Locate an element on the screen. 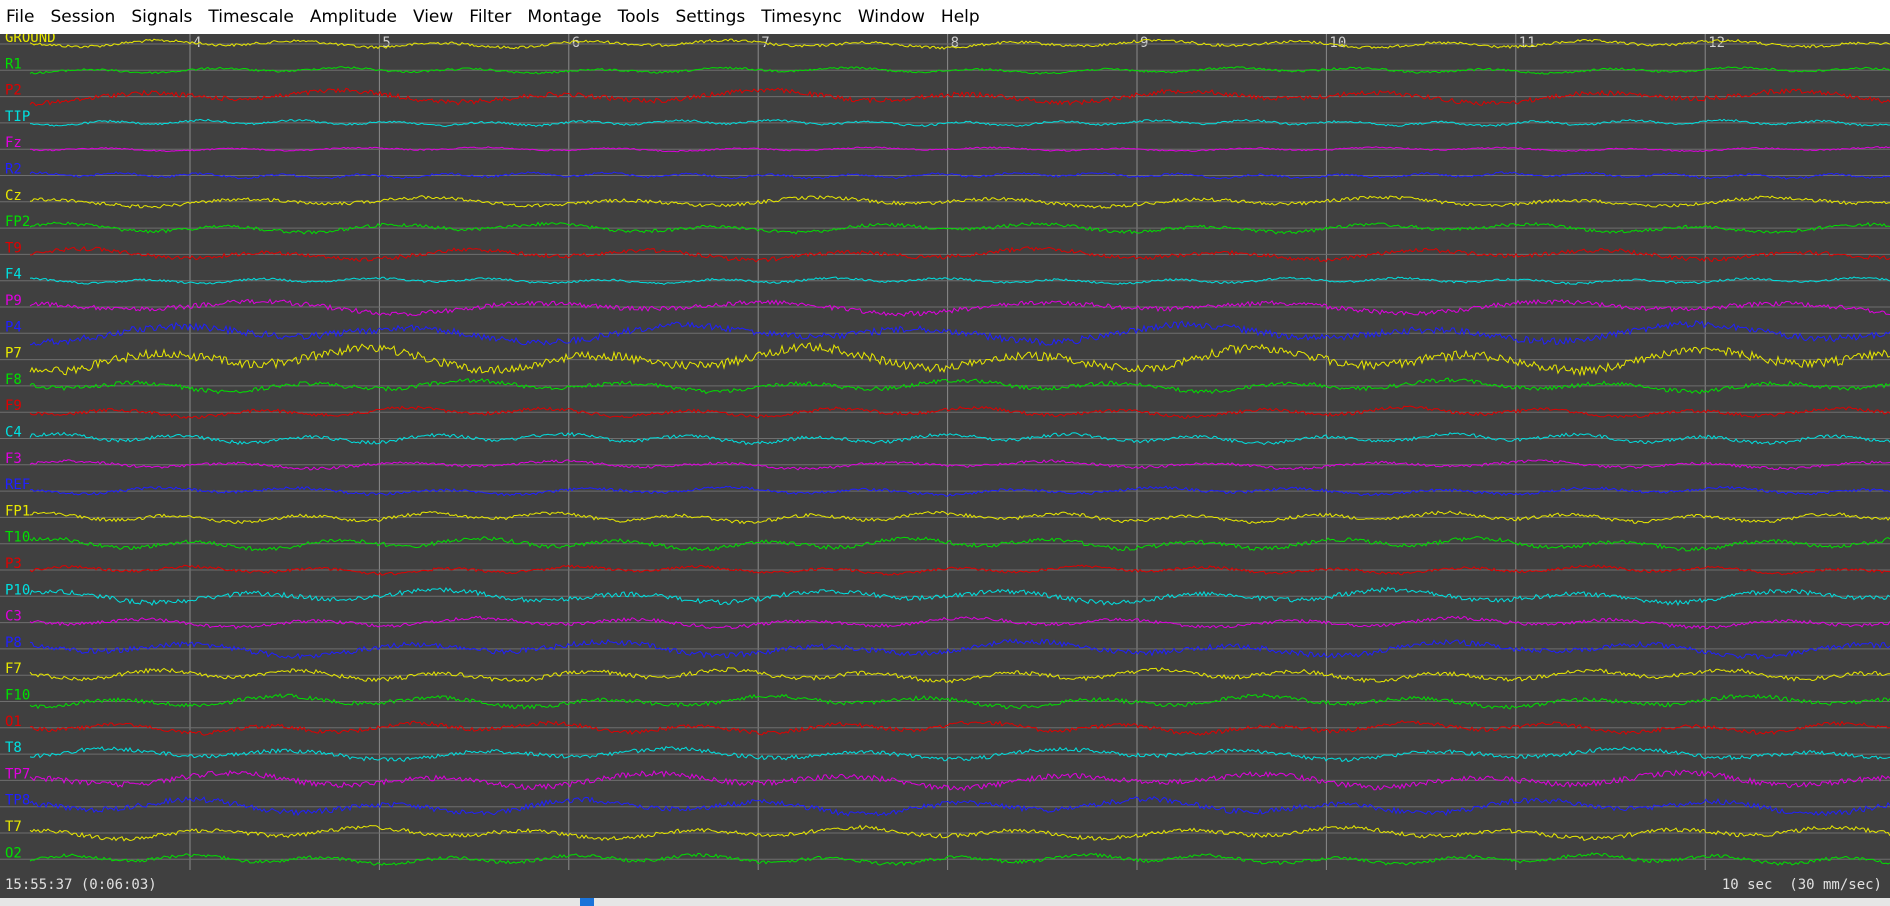 This screenshot has height=906, width=1890. signal-trace-p9 is located at coordinates (959, 307).